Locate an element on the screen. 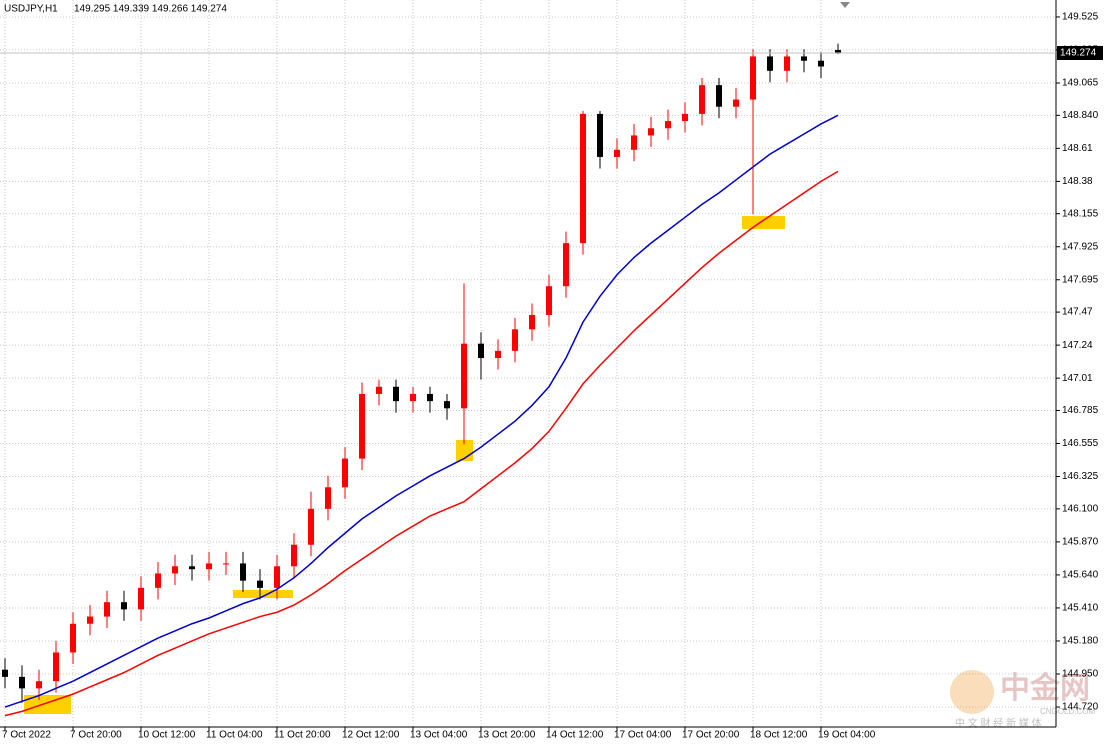 The height and width of the screenshot is (744, 1109). header-values: 149.295 149.339 149.266 149.274 is located at coordinates (150, 9).